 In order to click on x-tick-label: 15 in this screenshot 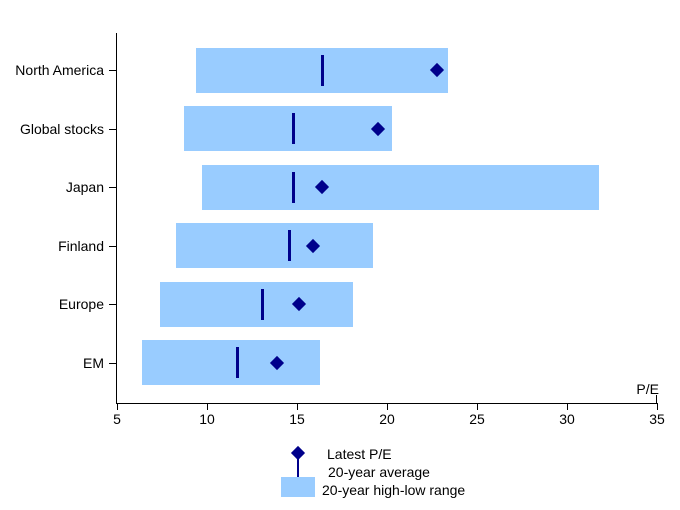, I will do `click(297, 419)`.